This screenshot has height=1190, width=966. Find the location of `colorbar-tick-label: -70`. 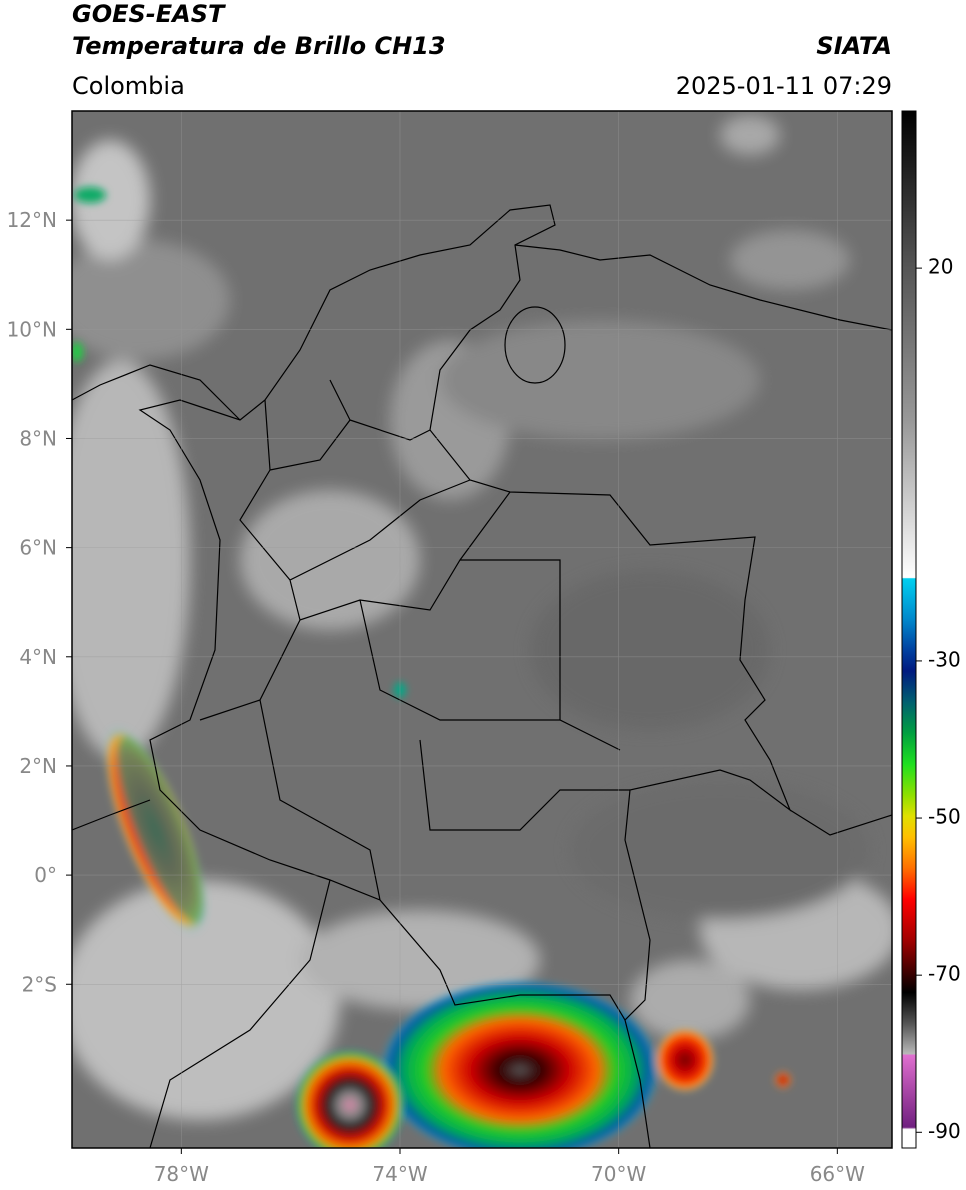

colorbar-tick-label: -70 is located at coordinates (944, 974).